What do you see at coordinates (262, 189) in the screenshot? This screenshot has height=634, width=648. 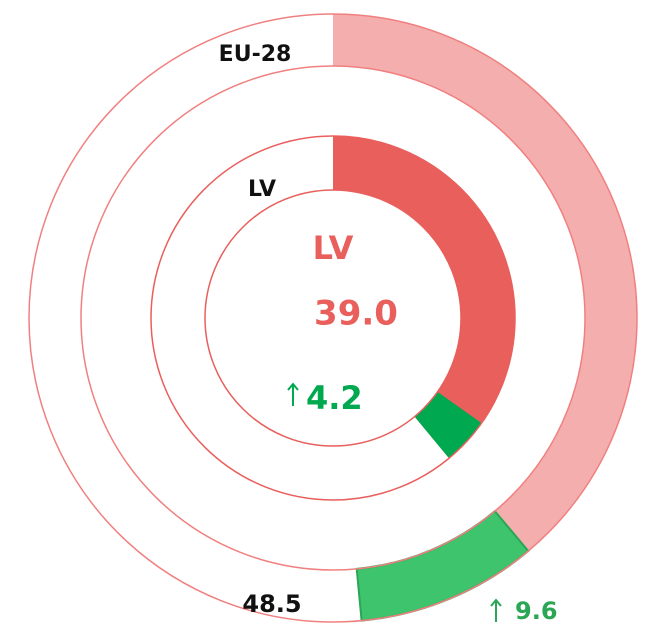 I see `ring-label: LV` at bounding box center [262, 189].